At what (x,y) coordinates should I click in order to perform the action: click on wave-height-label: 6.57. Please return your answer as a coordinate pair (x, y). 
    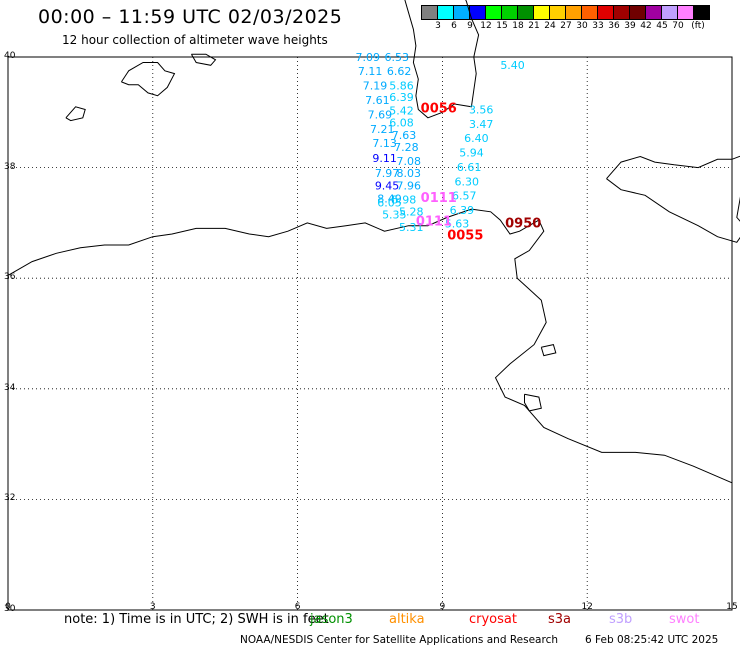
    Looking at the image, I should click on (464, 196).